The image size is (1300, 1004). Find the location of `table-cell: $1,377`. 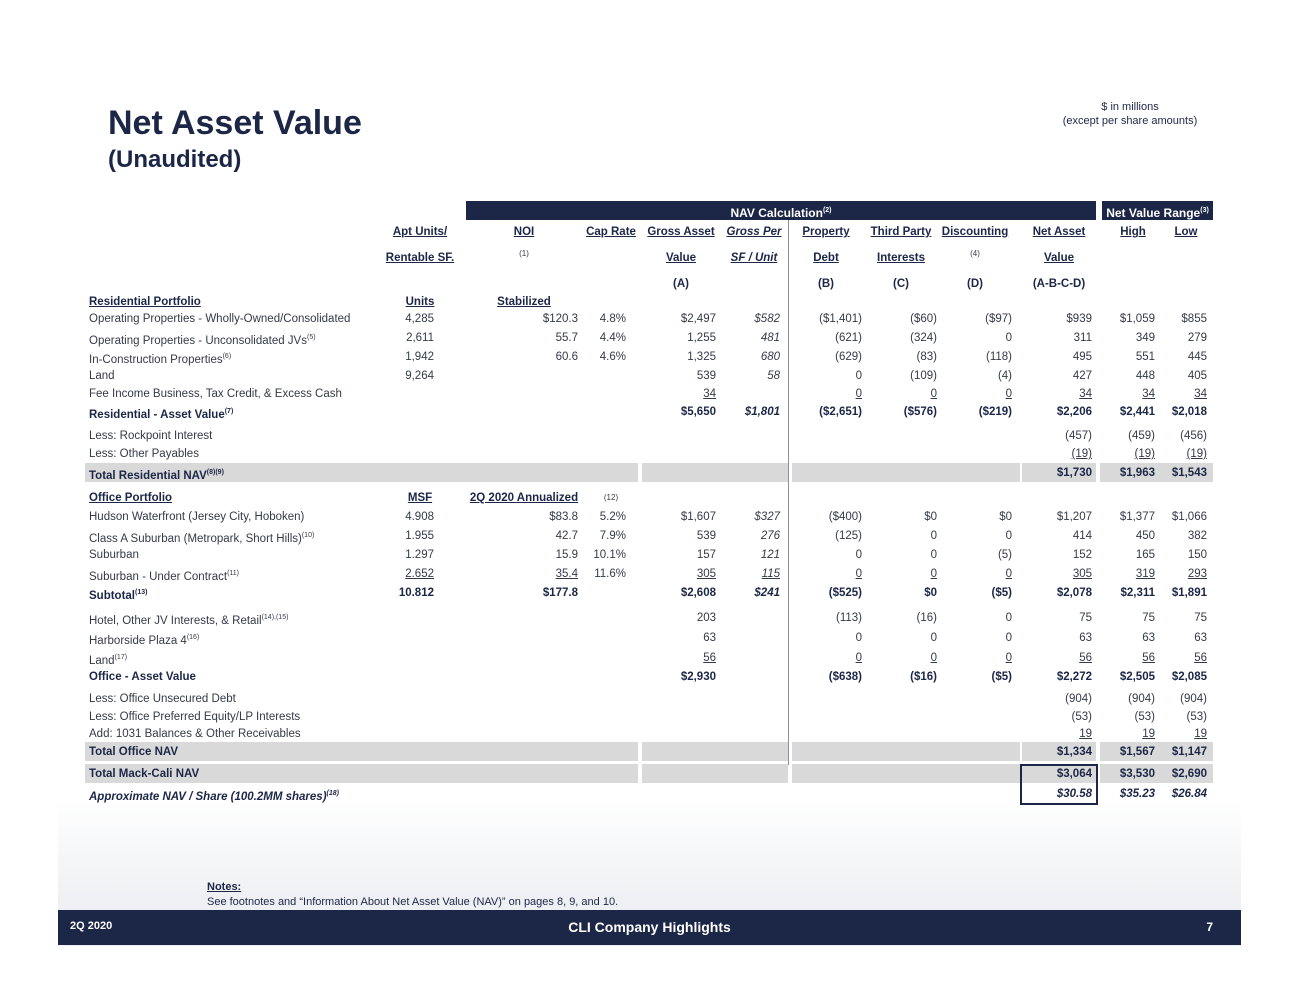

table-cell: $1,377 is located at coordinates (1137, 517).